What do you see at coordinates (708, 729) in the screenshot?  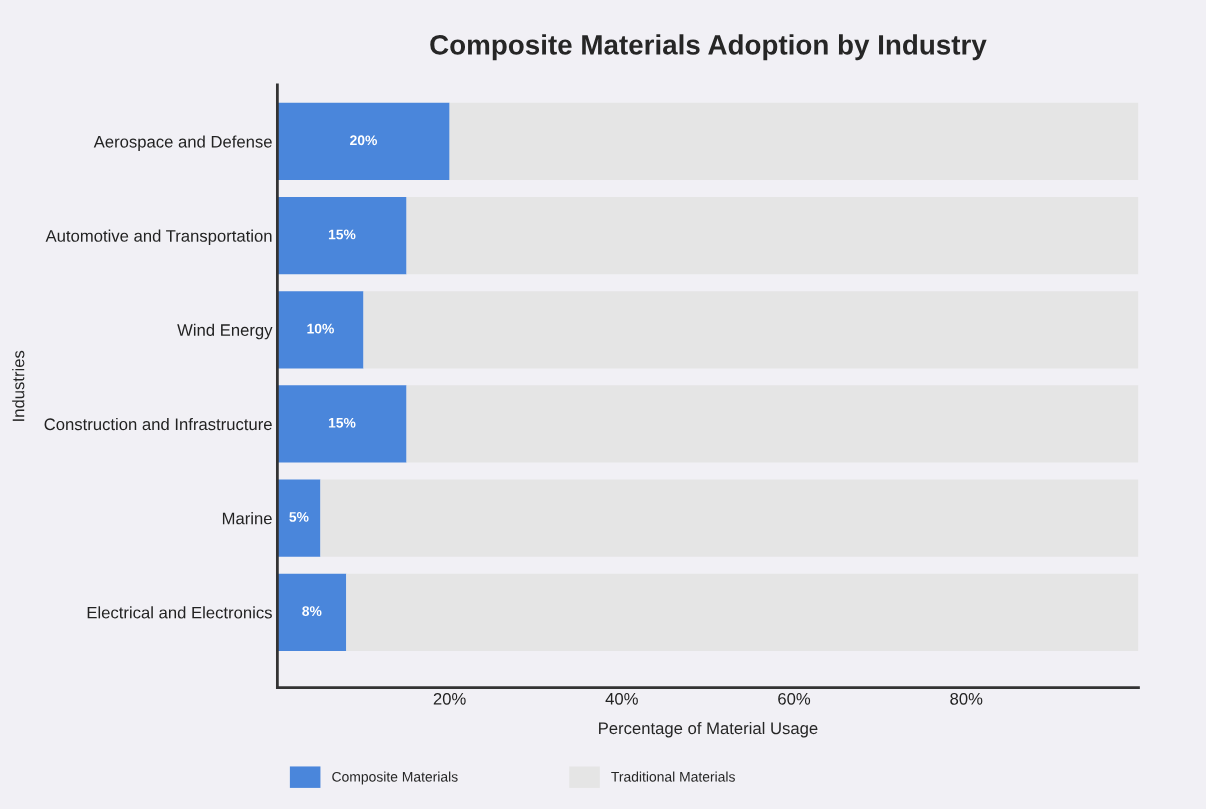 I see `x-axis-title: Percentage of Material Usage` at bounding box center [708, 729].